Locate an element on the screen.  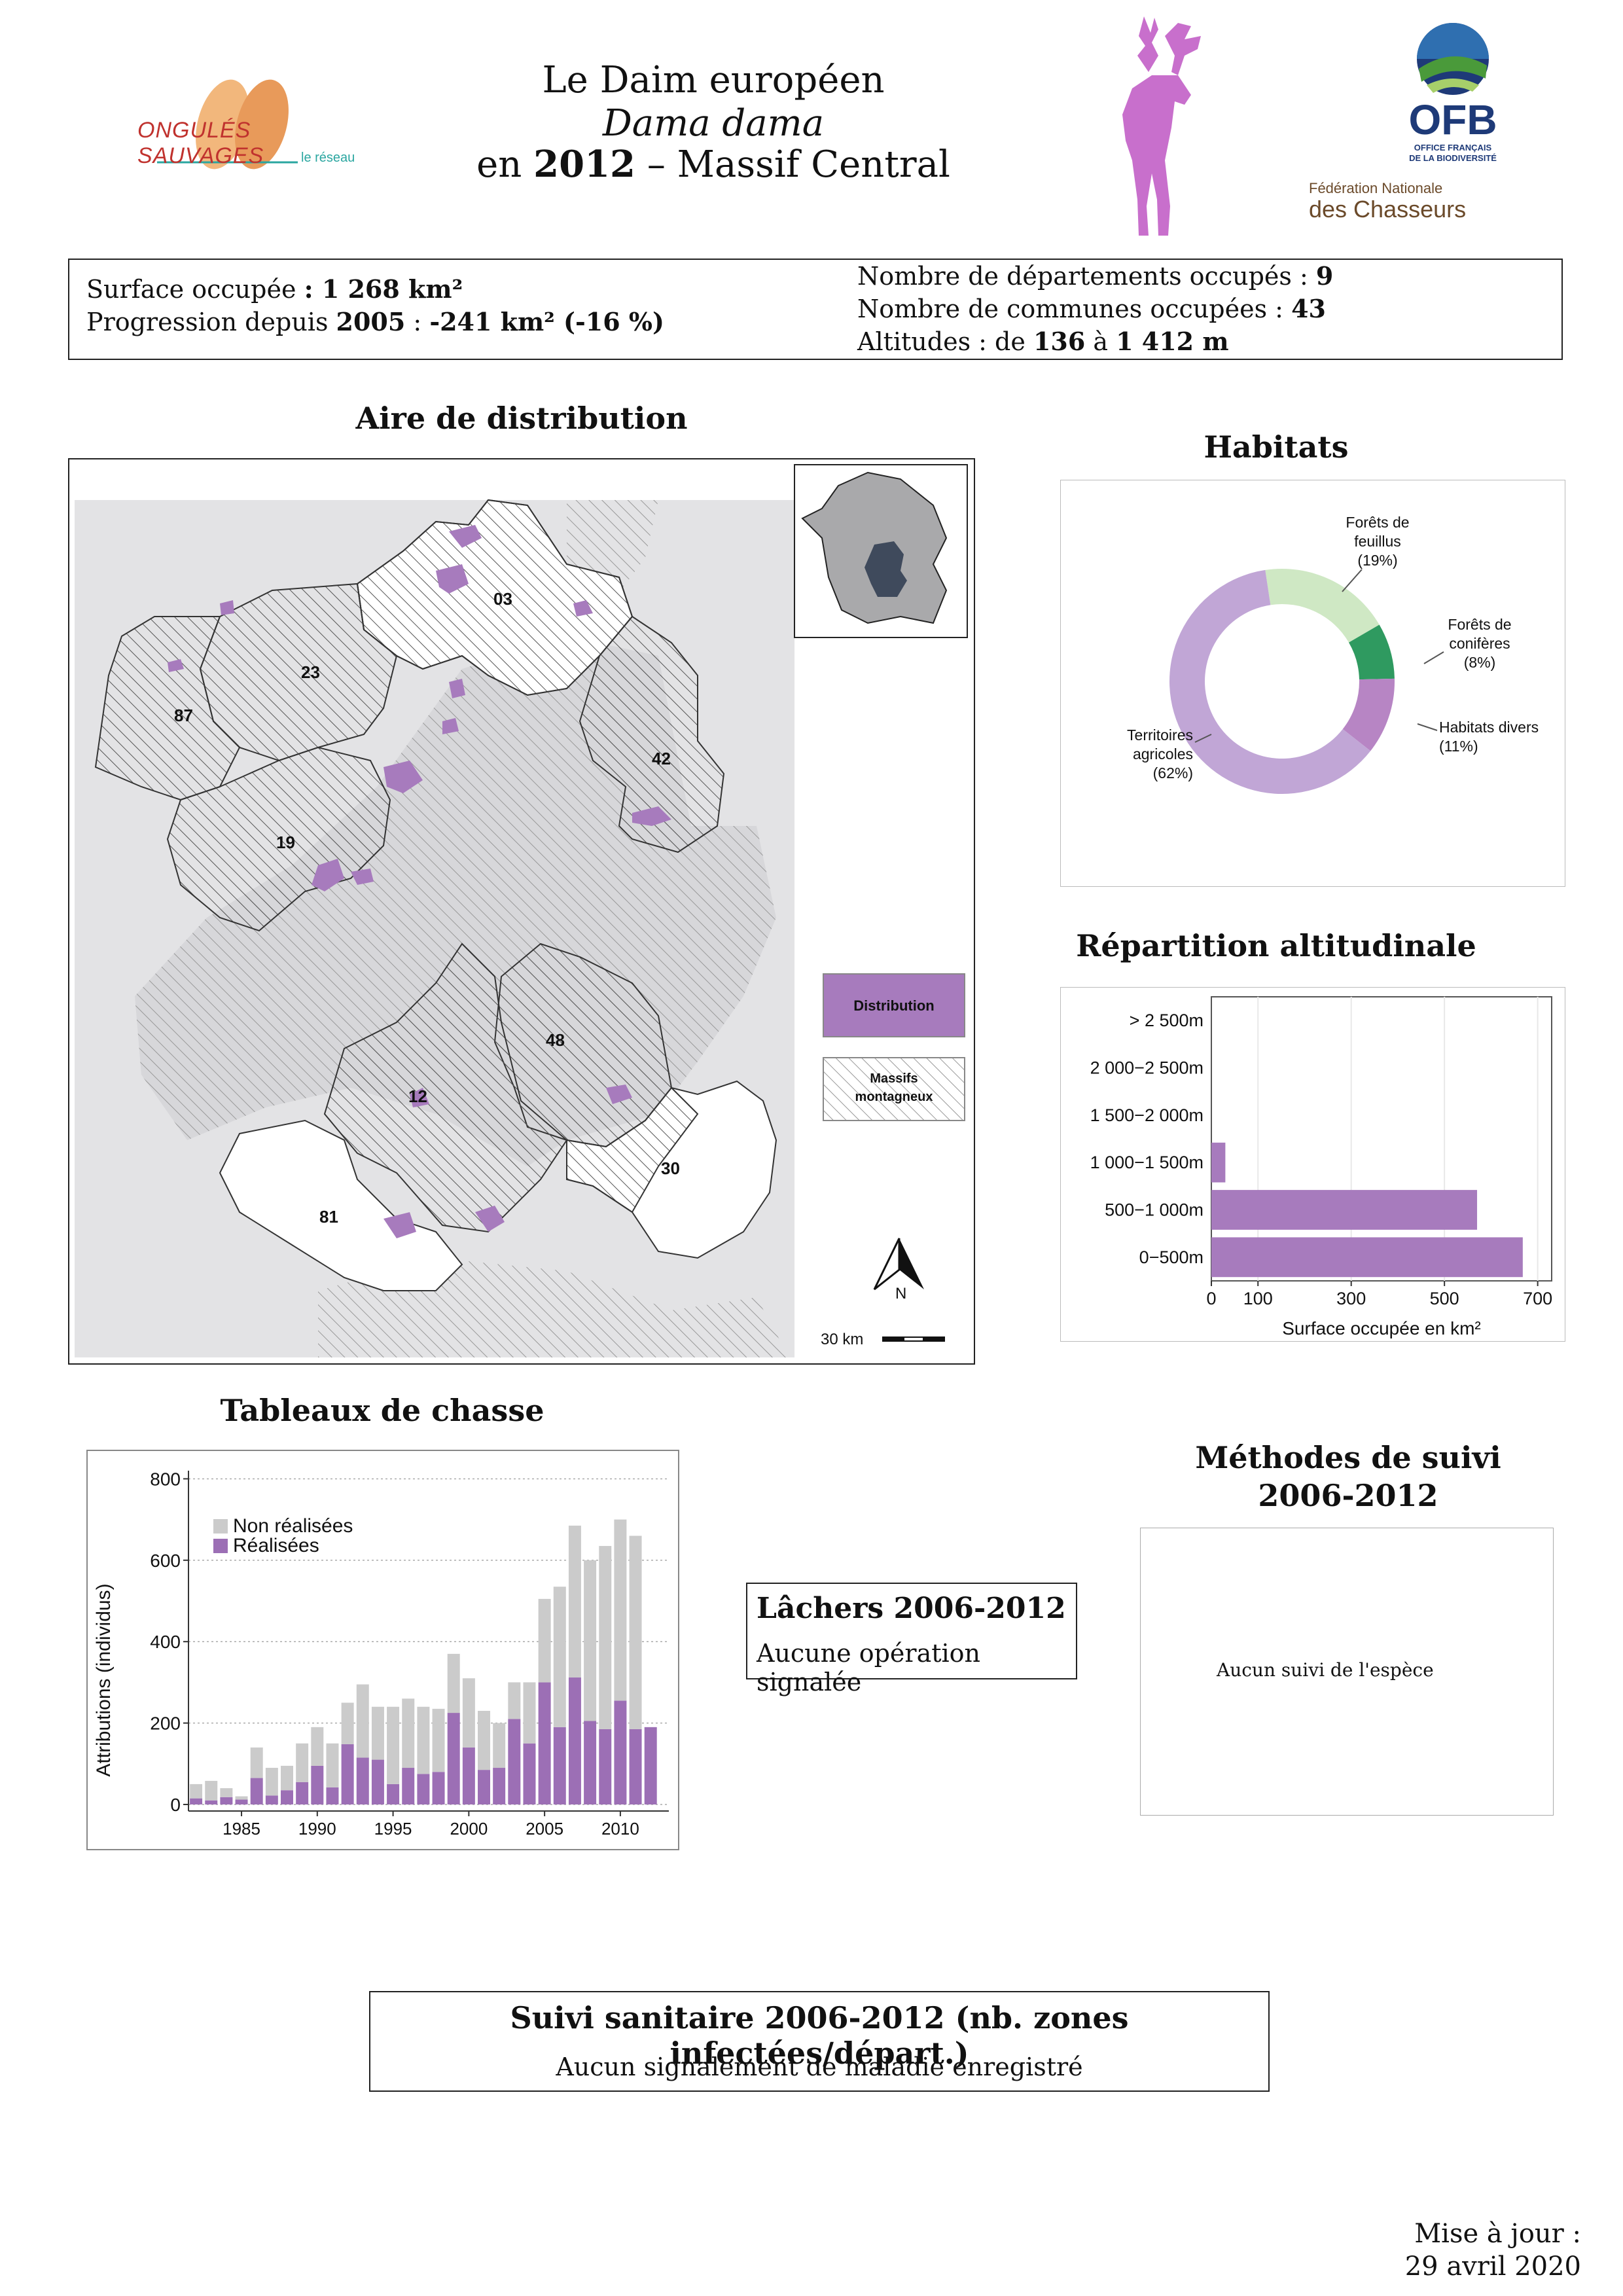
chasse-xtick-label: 2000 is located at coordinates (469, 1829).